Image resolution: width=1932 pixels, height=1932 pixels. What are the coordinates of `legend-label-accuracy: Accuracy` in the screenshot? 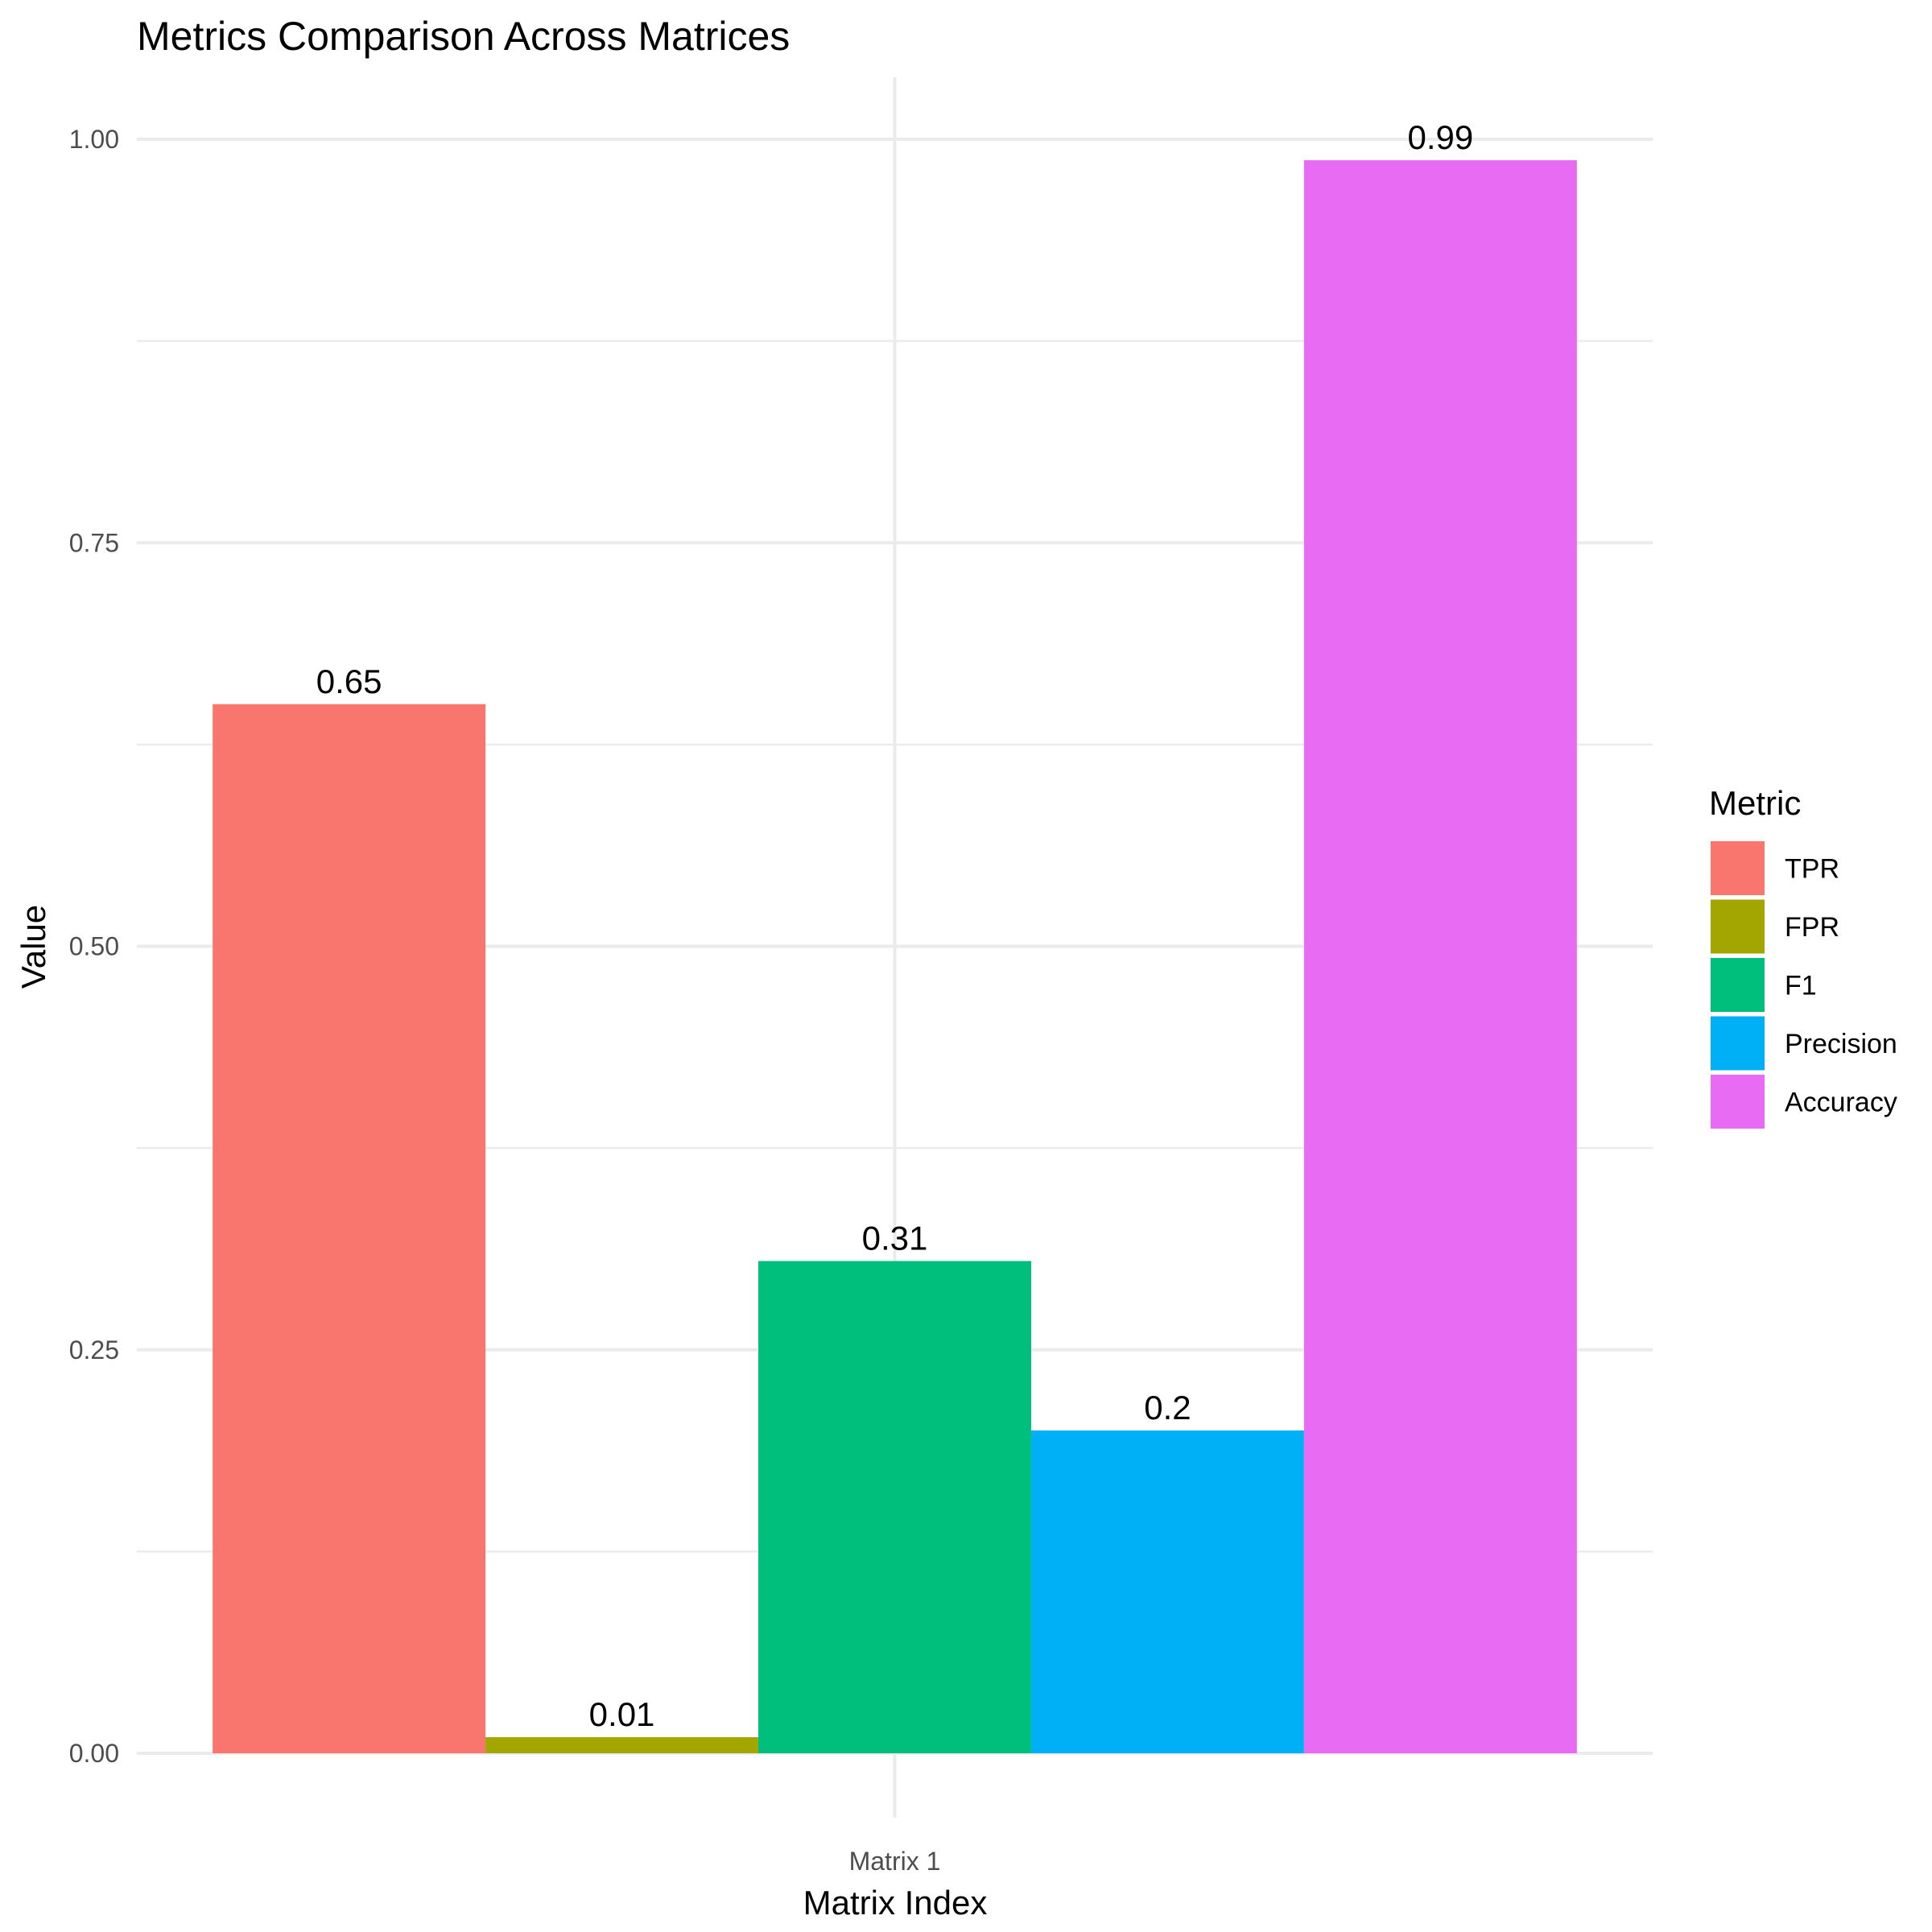 It's located at (1841, 1103).